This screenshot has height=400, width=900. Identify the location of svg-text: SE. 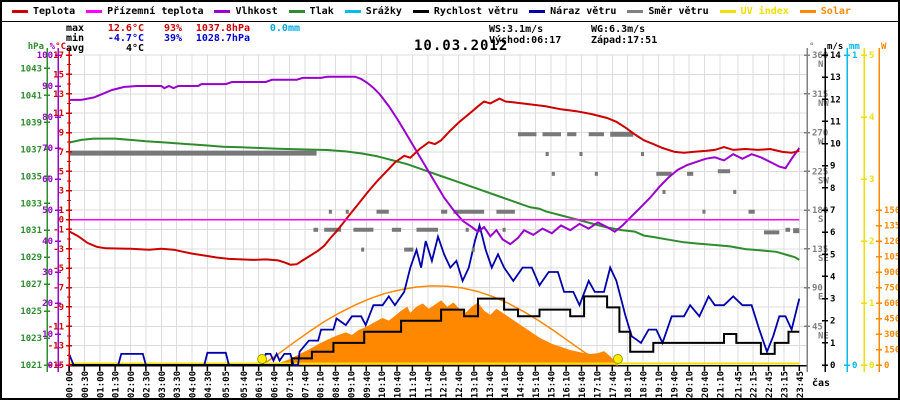
(823, 259).